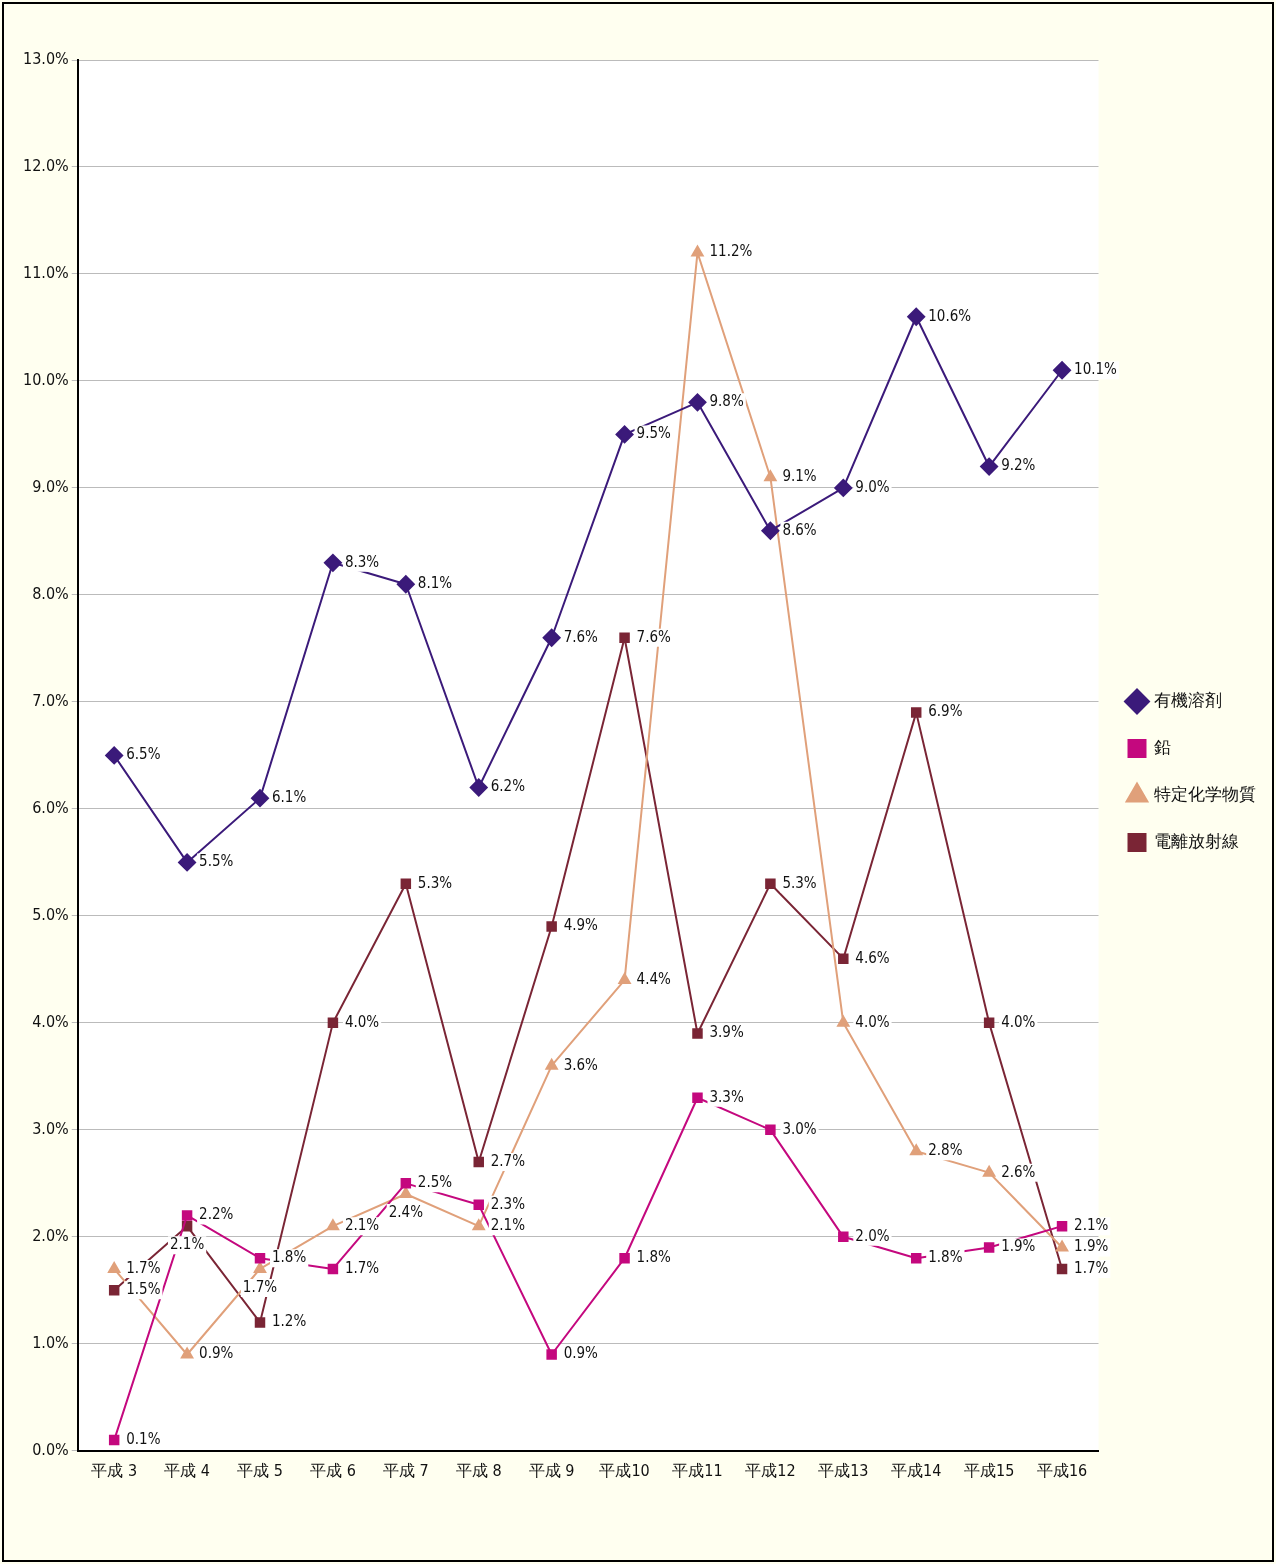 The image size is (1276, 1564). Describe the element at coordinates (1018, 465) in the screenshot. I see `data-label: 9.2%` at that location.